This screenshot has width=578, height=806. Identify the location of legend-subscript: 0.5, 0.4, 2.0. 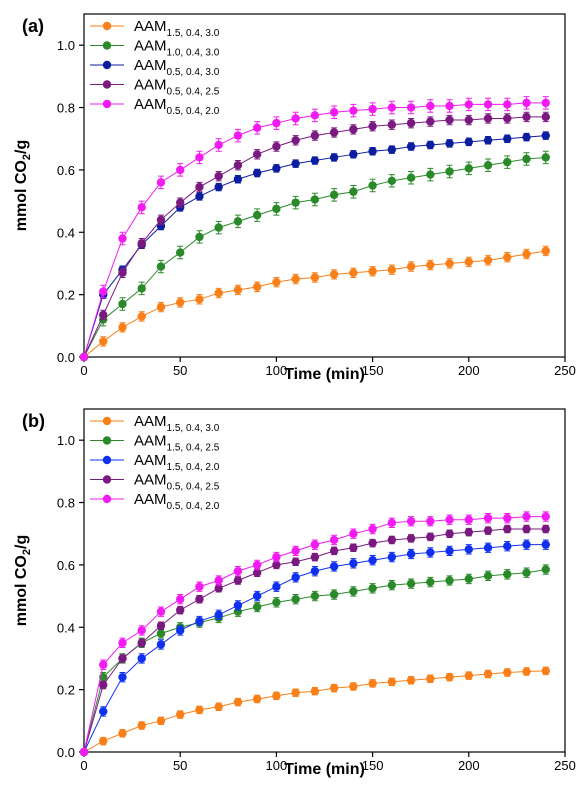
(193, 111).